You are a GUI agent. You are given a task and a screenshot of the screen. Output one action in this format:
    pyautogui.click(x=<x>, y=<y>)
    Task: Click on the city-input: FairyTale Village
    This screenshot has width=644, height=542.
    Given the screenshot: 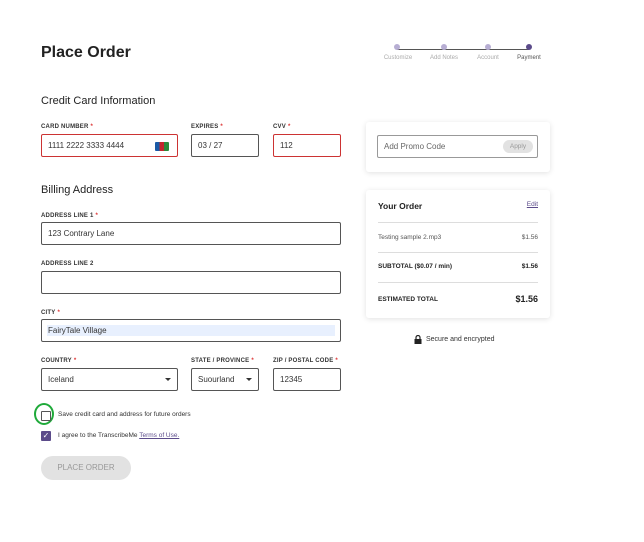 What is the action you would take?
    pyautogui.click(x=191, y=330)
    